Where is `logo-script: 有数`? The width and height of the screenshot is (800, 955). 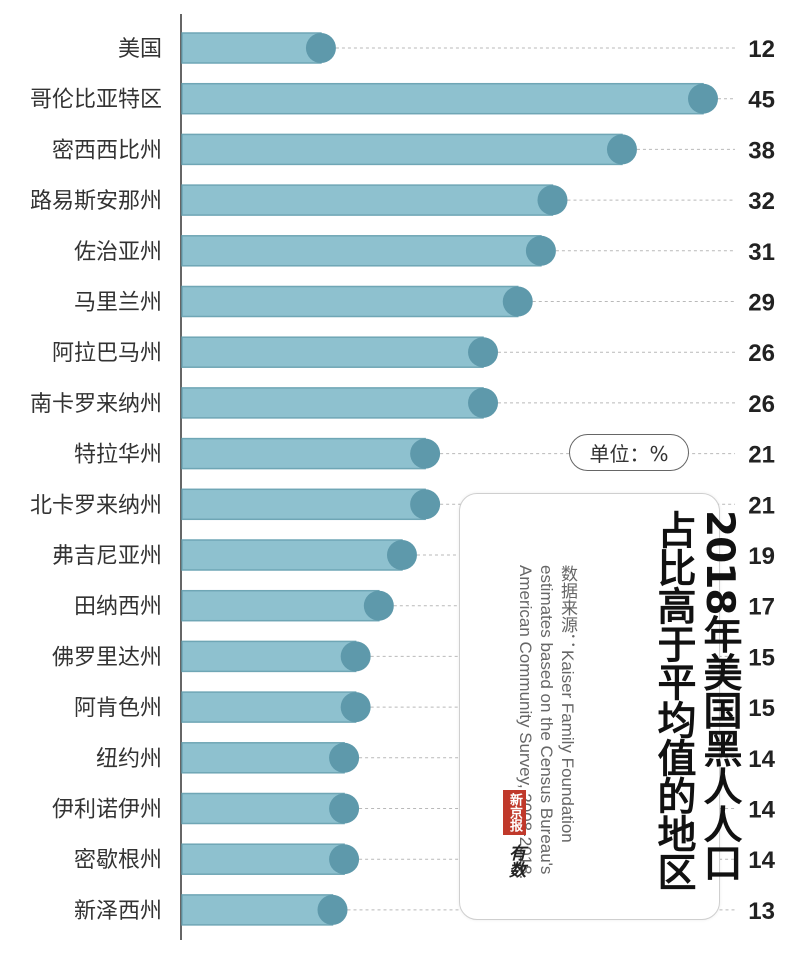
logo-script: 有数 is located at coordinates (515, 861).